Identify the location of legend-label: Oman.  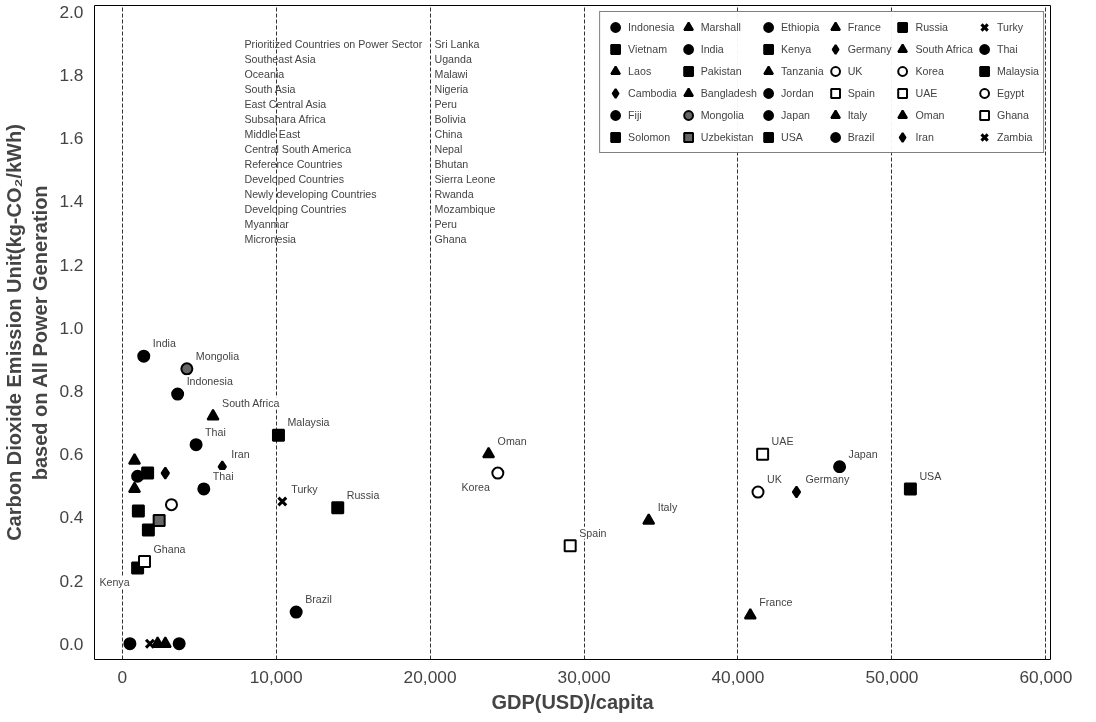
(930, 115).